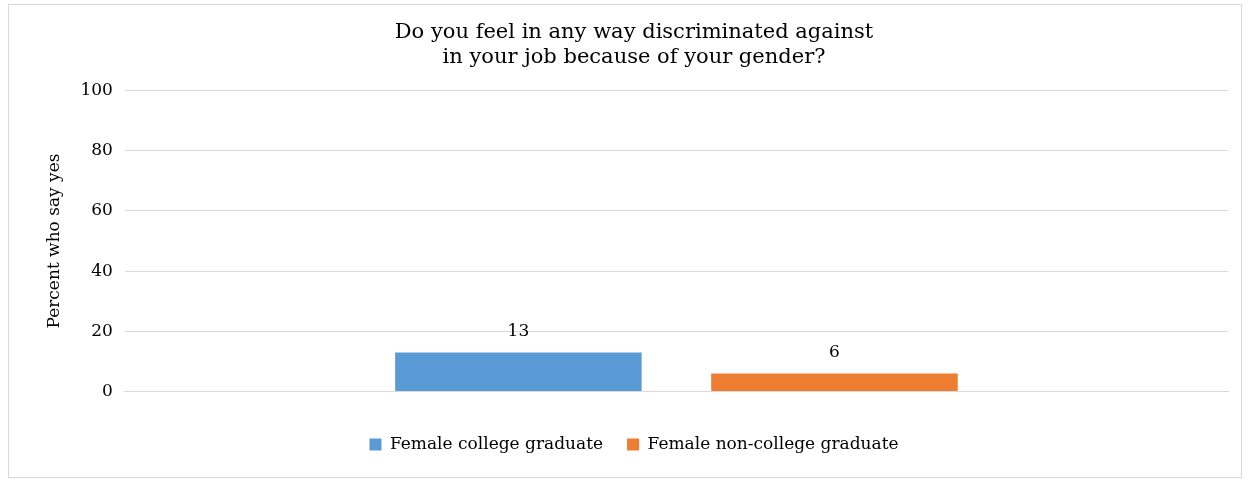 The image size is (1248, 483). Describe the element at coordinates (773, 442) in the screenshot. I see `legend-label: Female non-college graduate` at that location.